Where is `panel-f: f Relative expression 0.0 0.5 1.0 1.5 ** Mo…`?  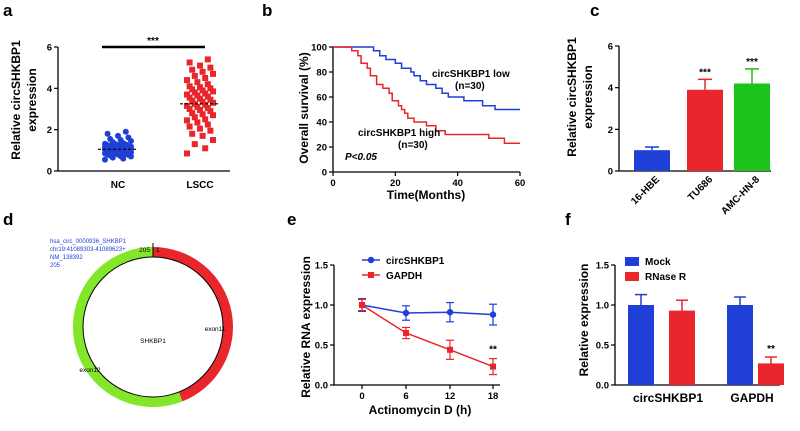
panel-f: f Relative expression 0.0 0.5 1.0 1.5 ** Mo… is located at coordinates (674, 307).